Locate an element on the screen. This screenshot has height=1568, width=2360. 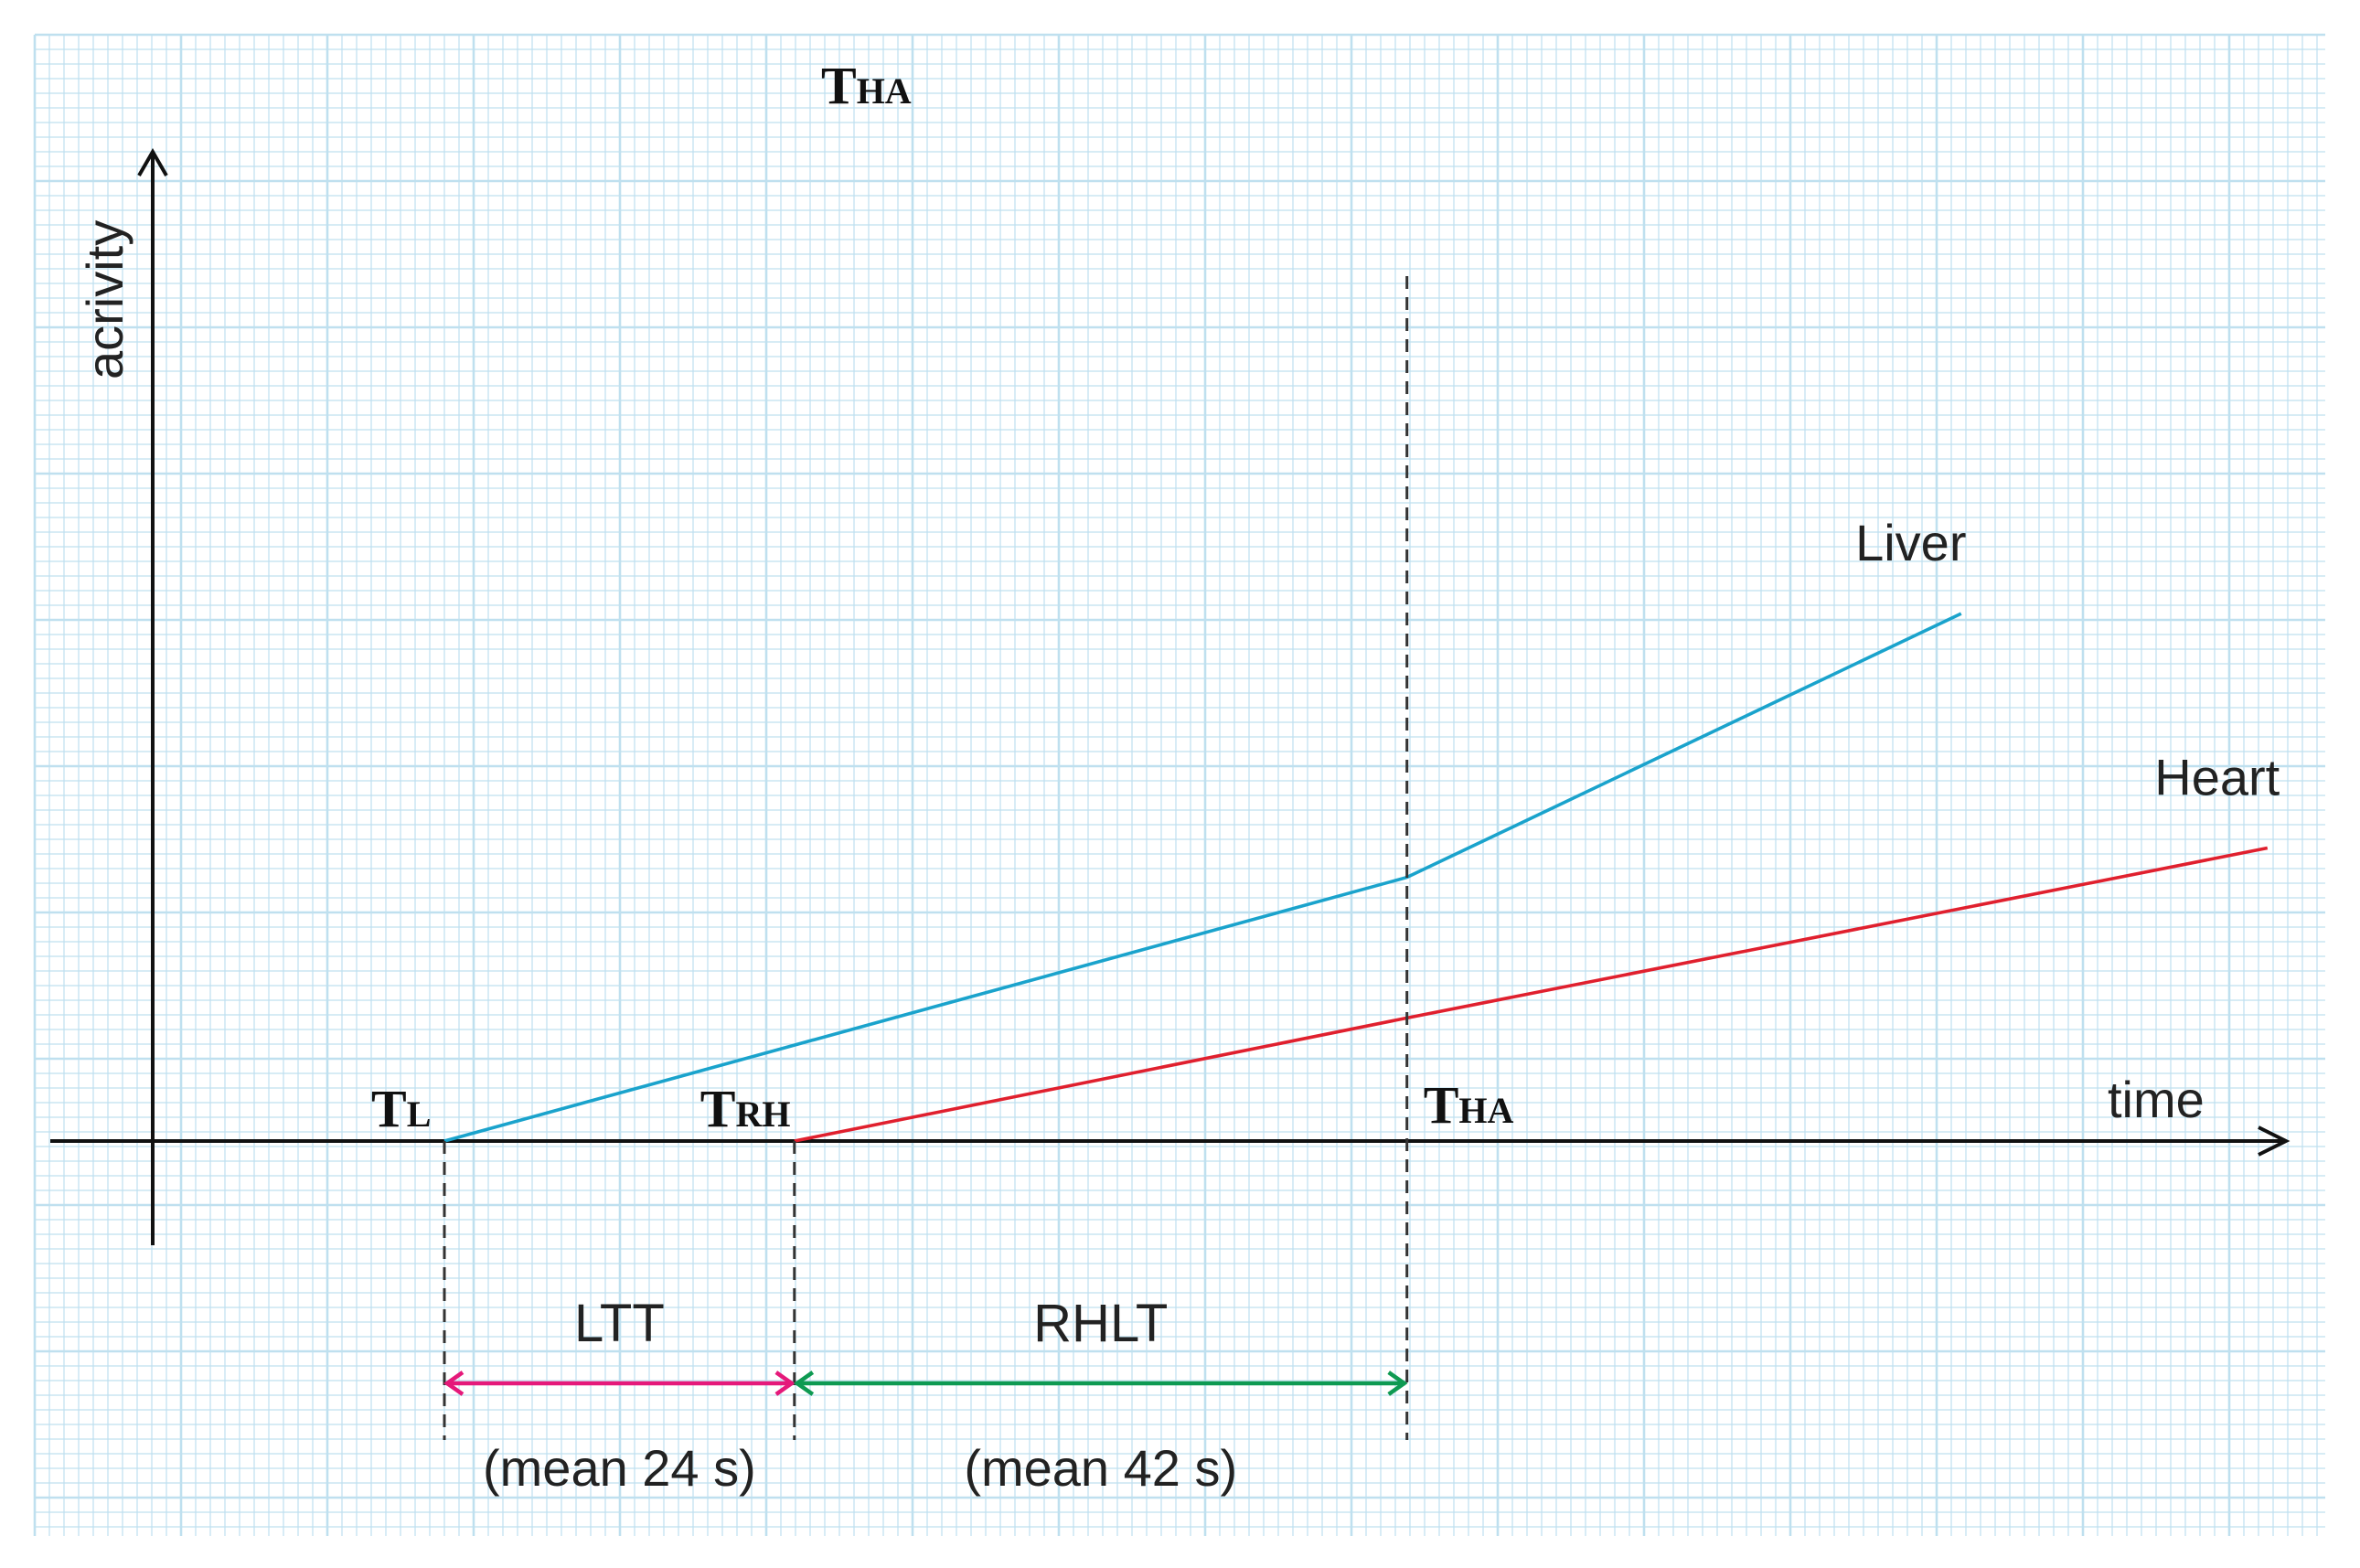
ltt-interval-arrow-left is located at coordinates (454, 1383).